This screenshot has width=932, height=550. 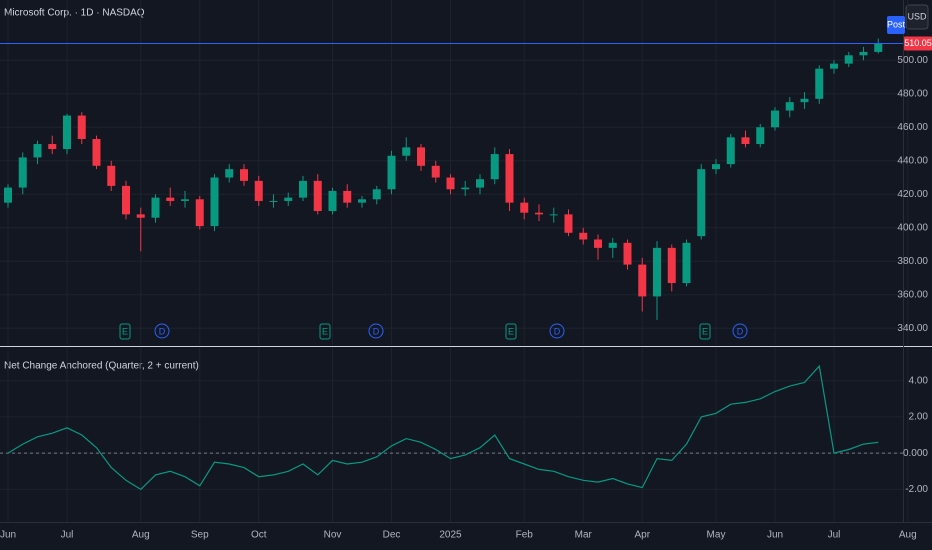 I want to click on y-tick-label: 4.00, so click(x=919, y=380).